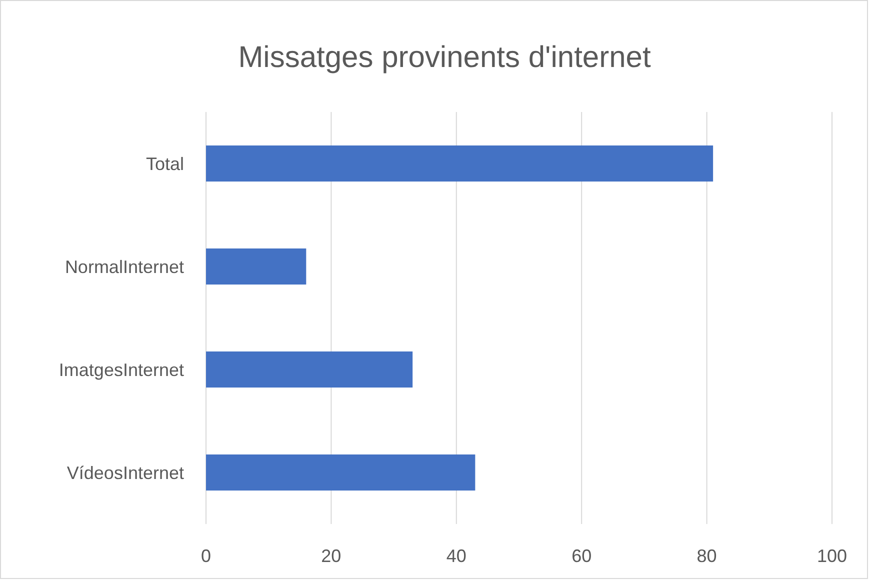 This screenshot has width=869, height=580. What do you see at coordinates (832, 556) in the screenshot?
I see `x-tick-label: 100` at bounding box center [832, 556].